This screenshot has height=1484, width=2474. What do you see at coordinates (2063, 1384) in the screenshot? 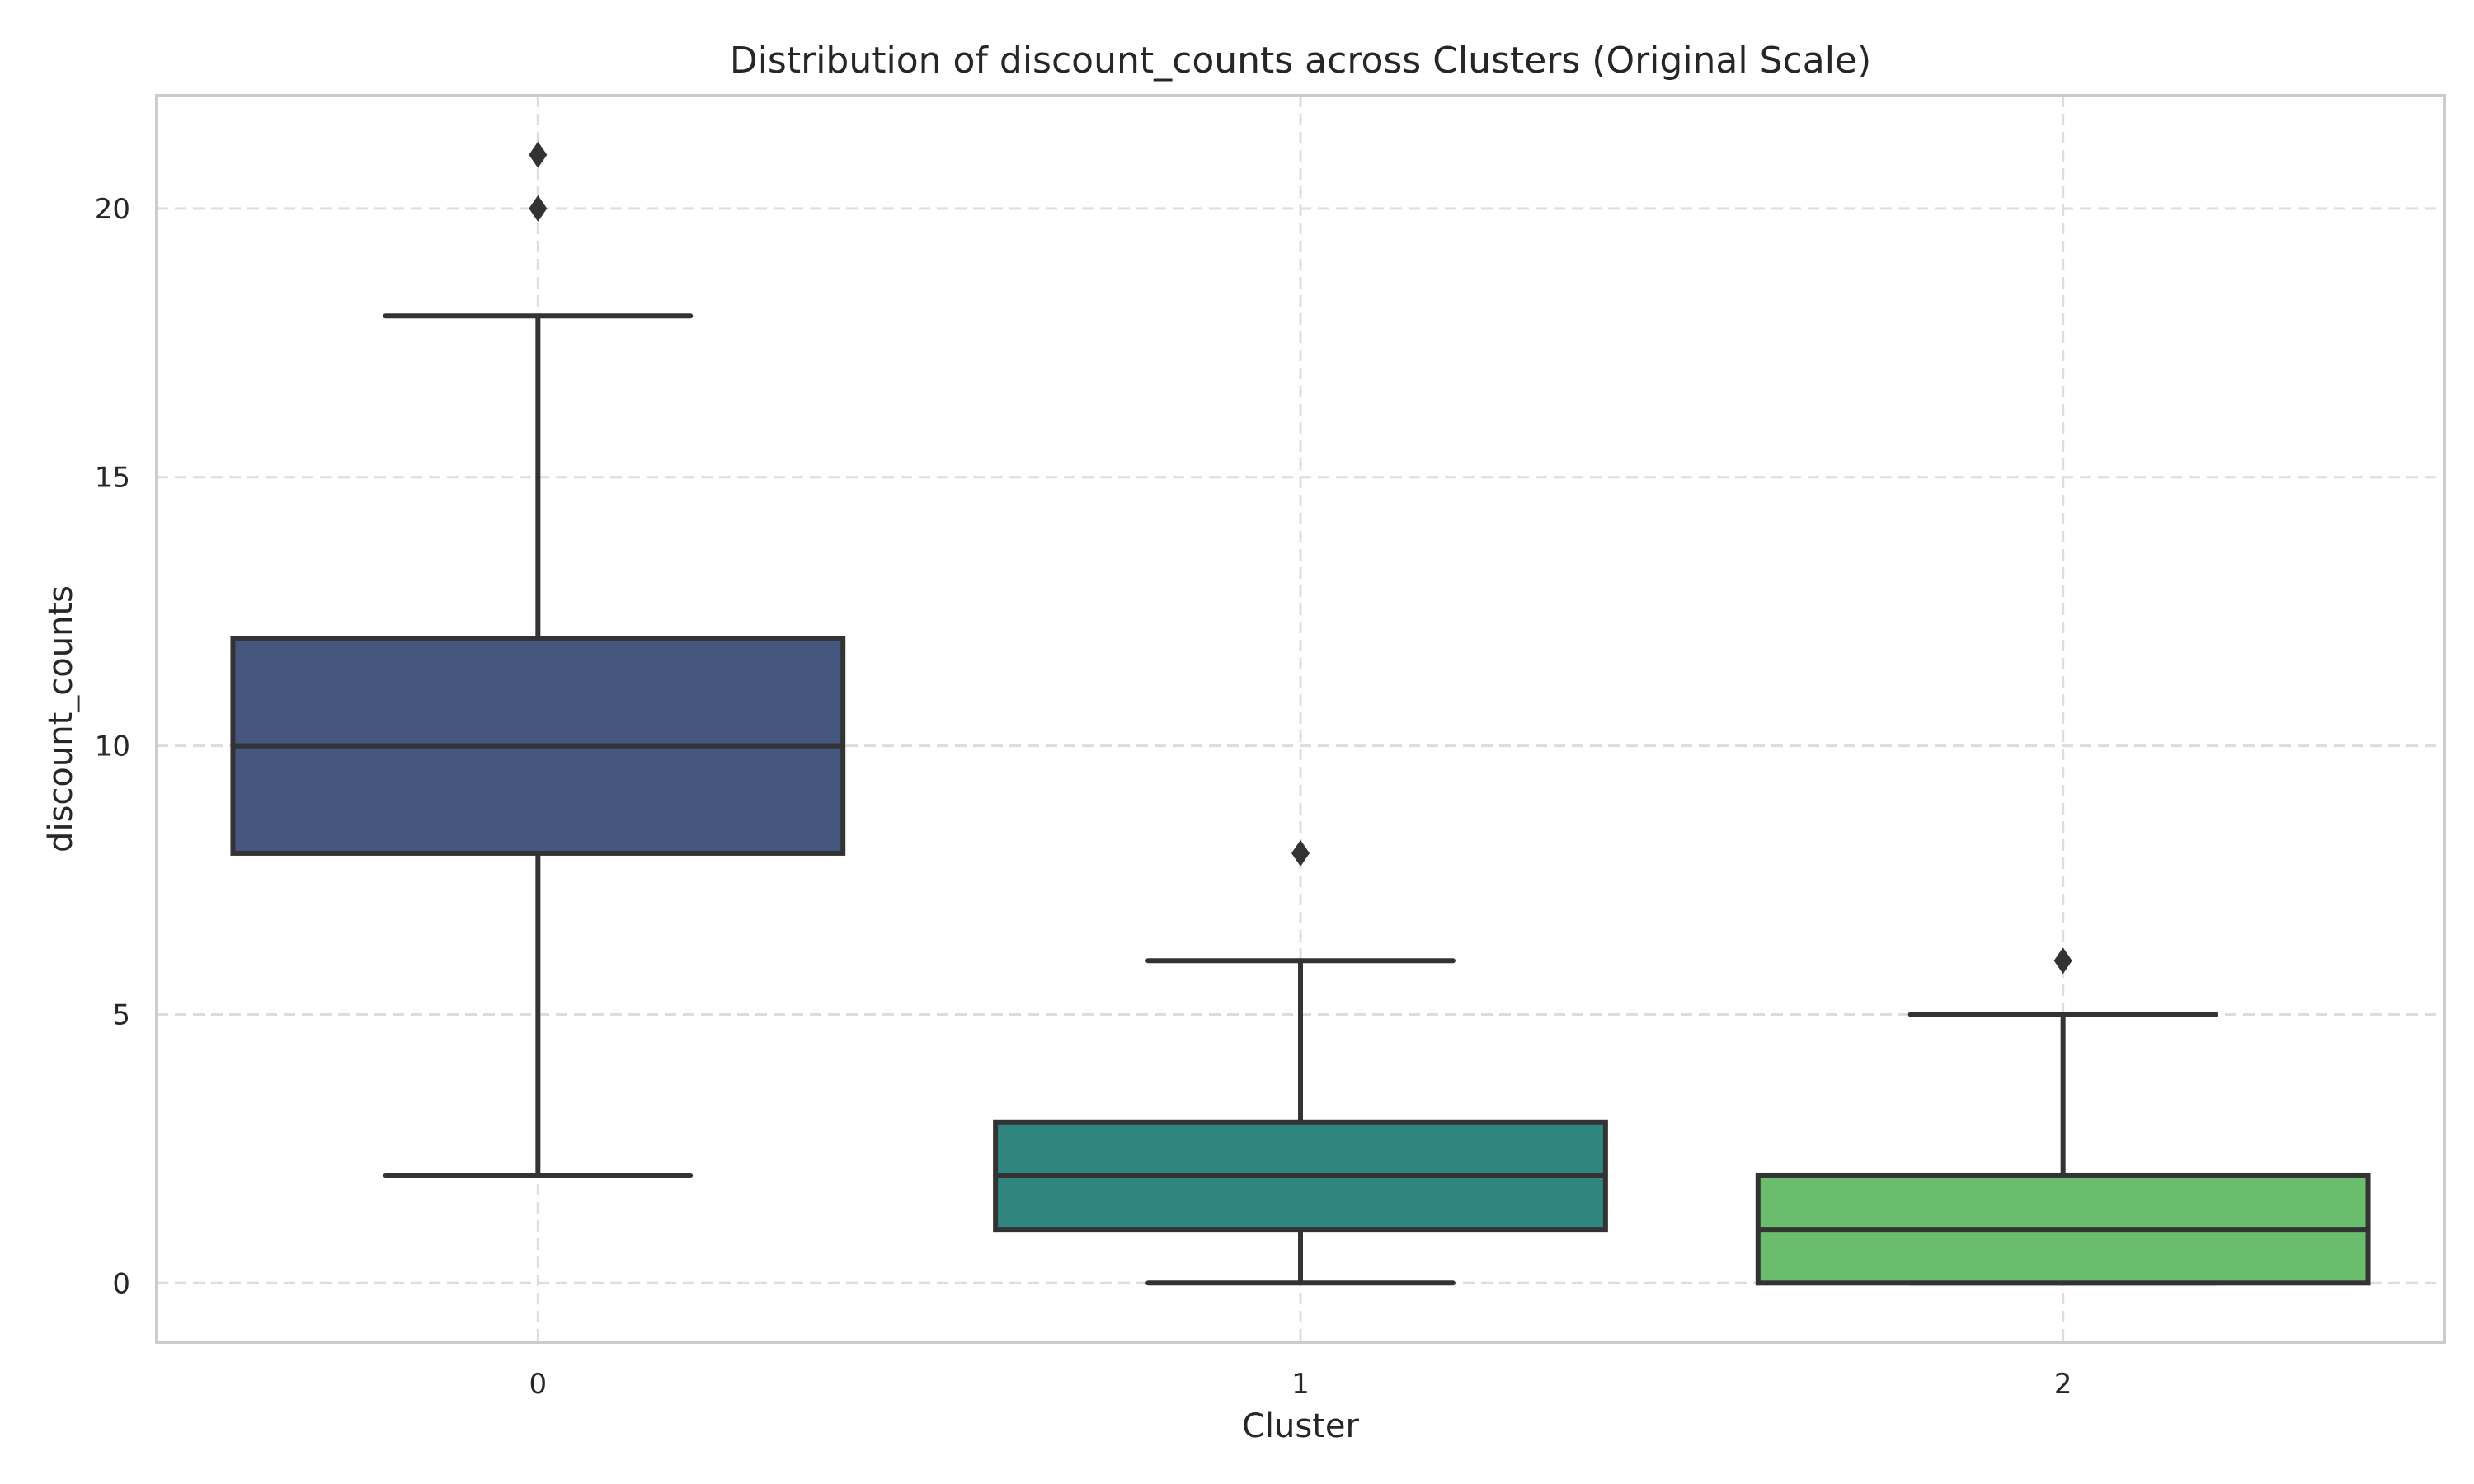
I see `x-tick-label: 2` at bounding box center [2063, 1384].